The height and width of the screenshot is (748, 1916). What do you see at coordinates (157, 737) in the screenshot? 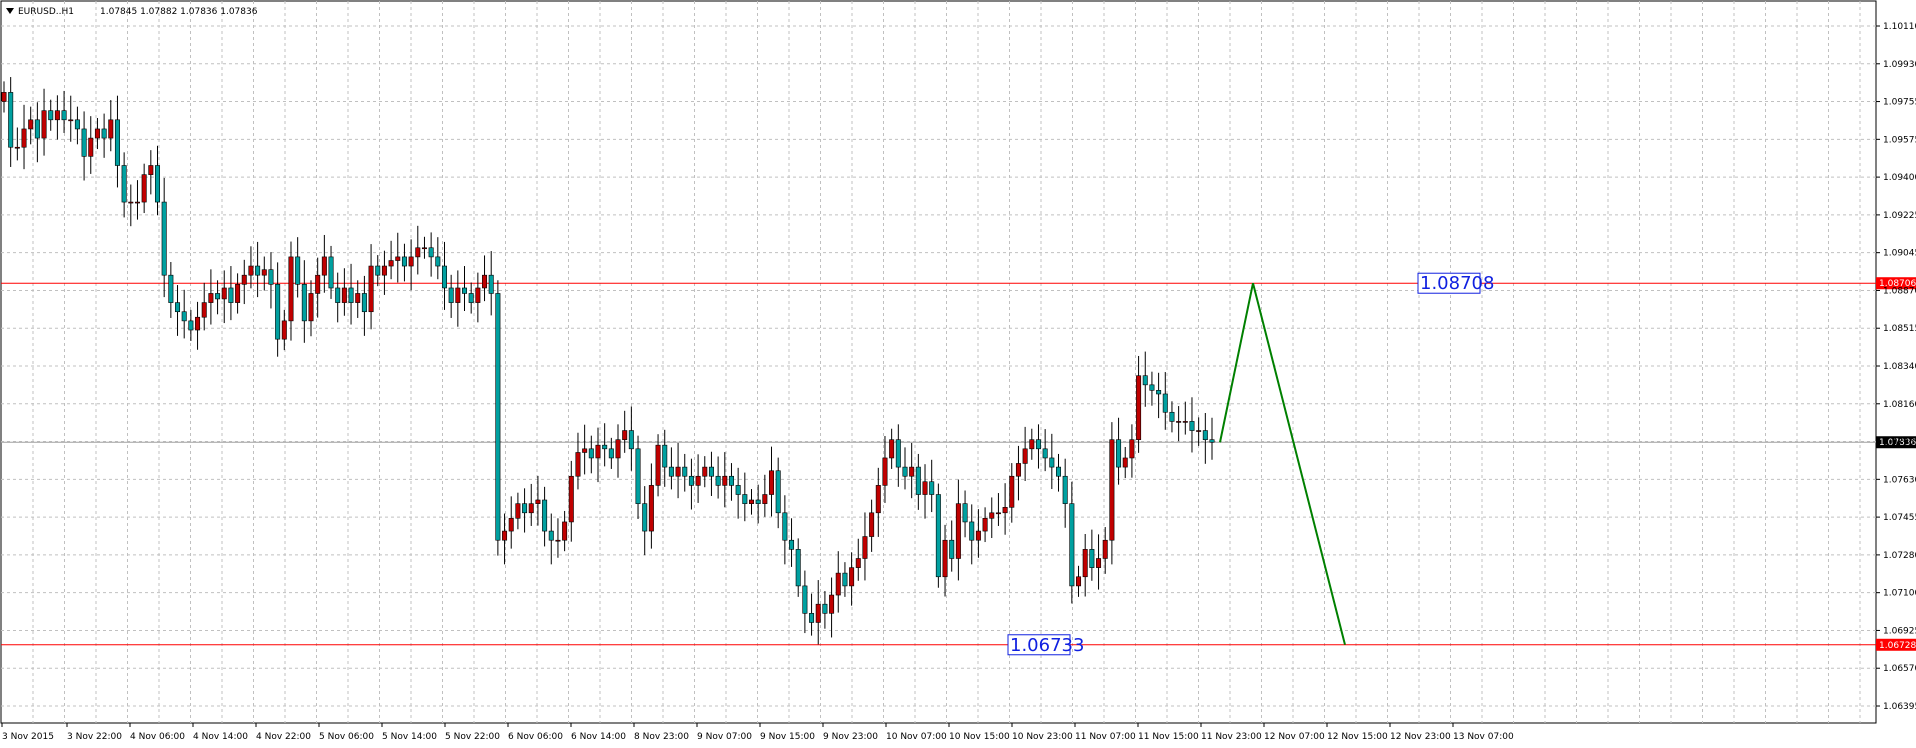
I see `time-tick-label: 4 Nov 06:00` at bounding box center [157, 737].